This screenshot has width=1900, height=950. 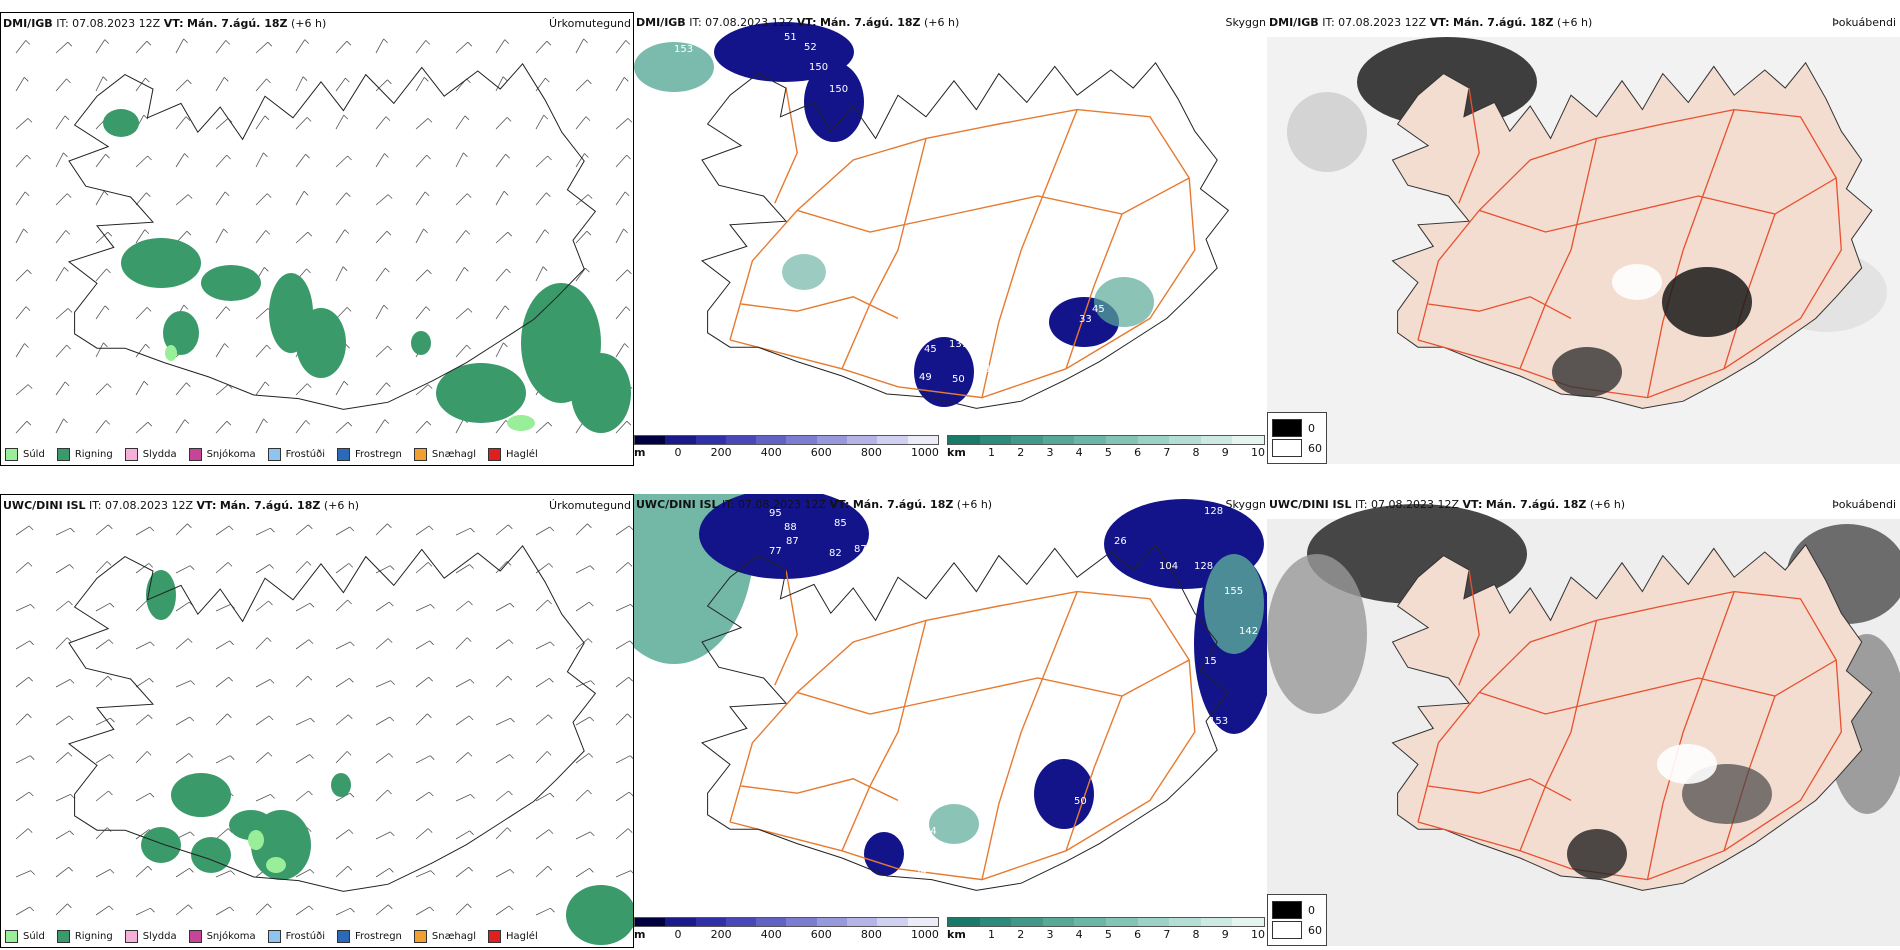 I want to click on cloudbase-value: 77, so click(x=775, y=551).